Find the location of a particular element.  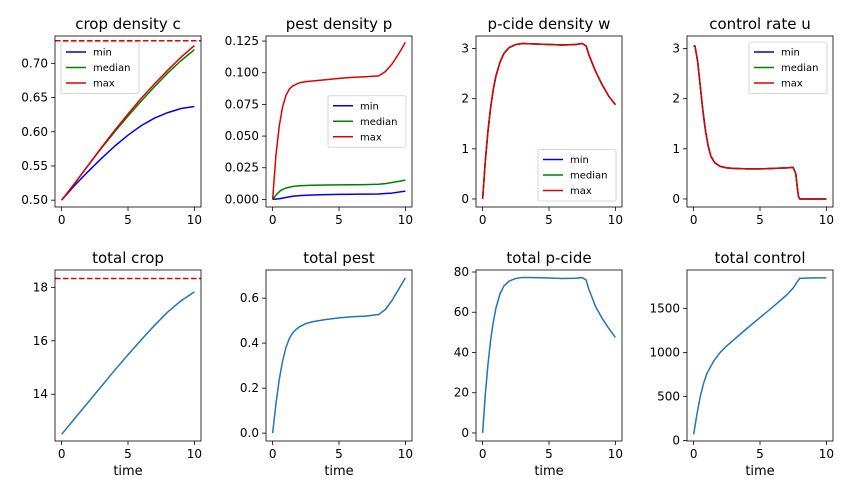

y-tick-label: 60 is located at coordinates (461, 312).